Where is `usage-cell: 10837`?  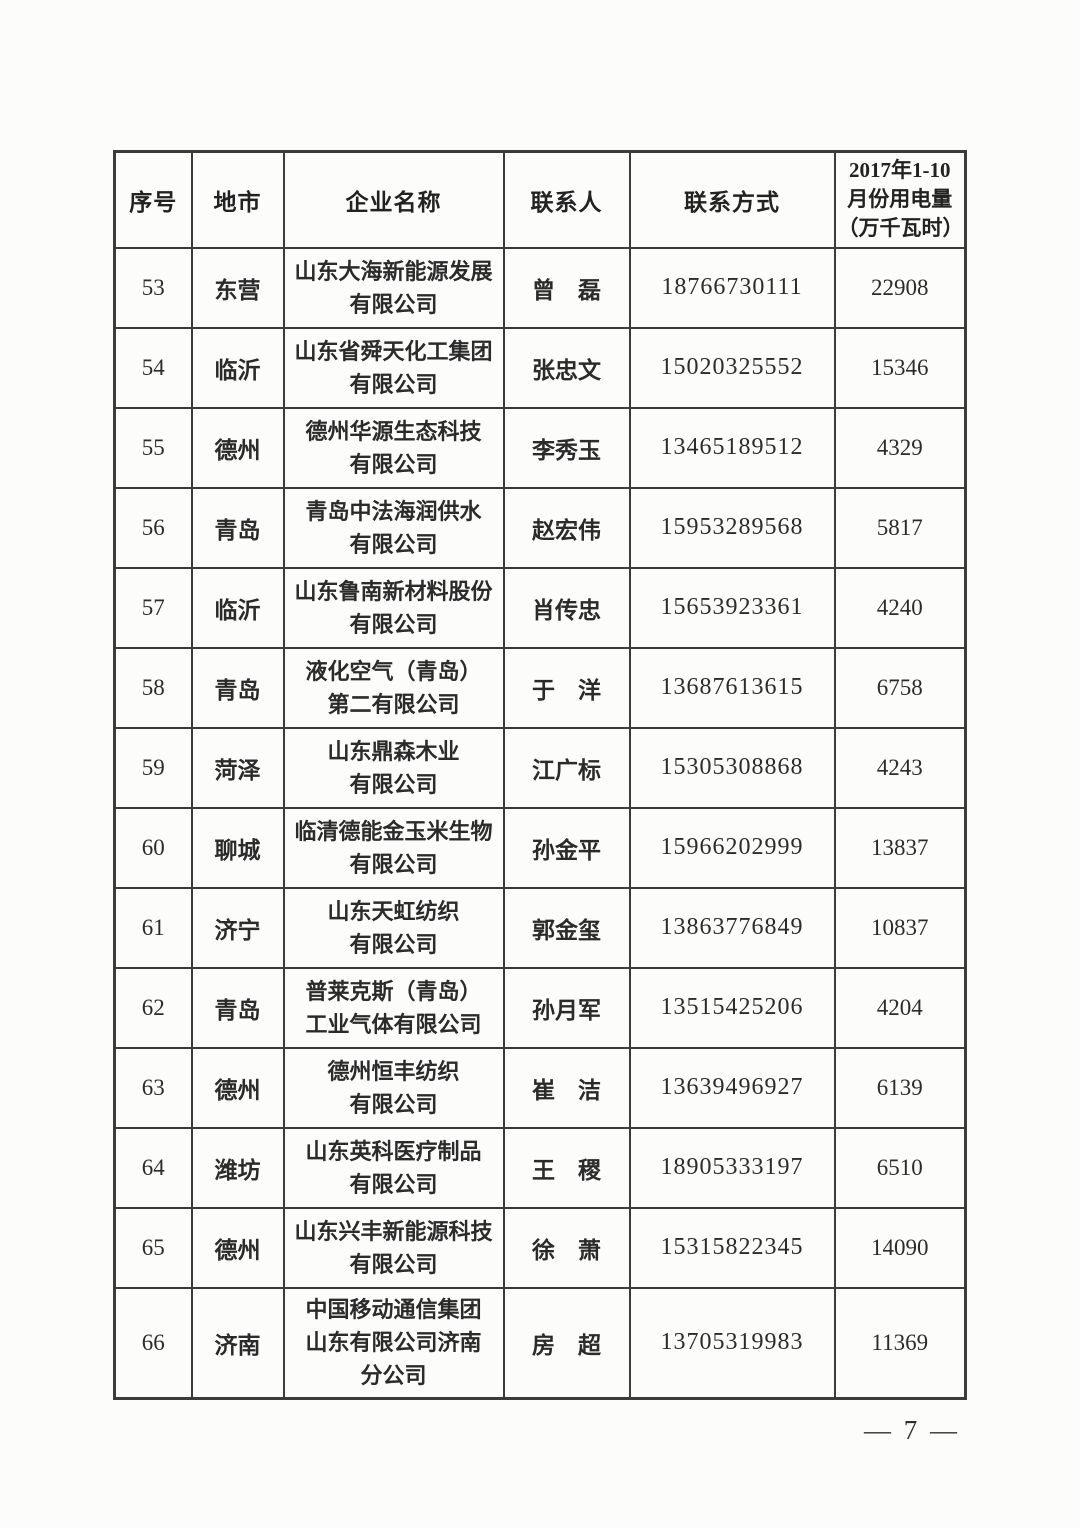 usage-cell: 10837 is located at coordinates (900, 927).